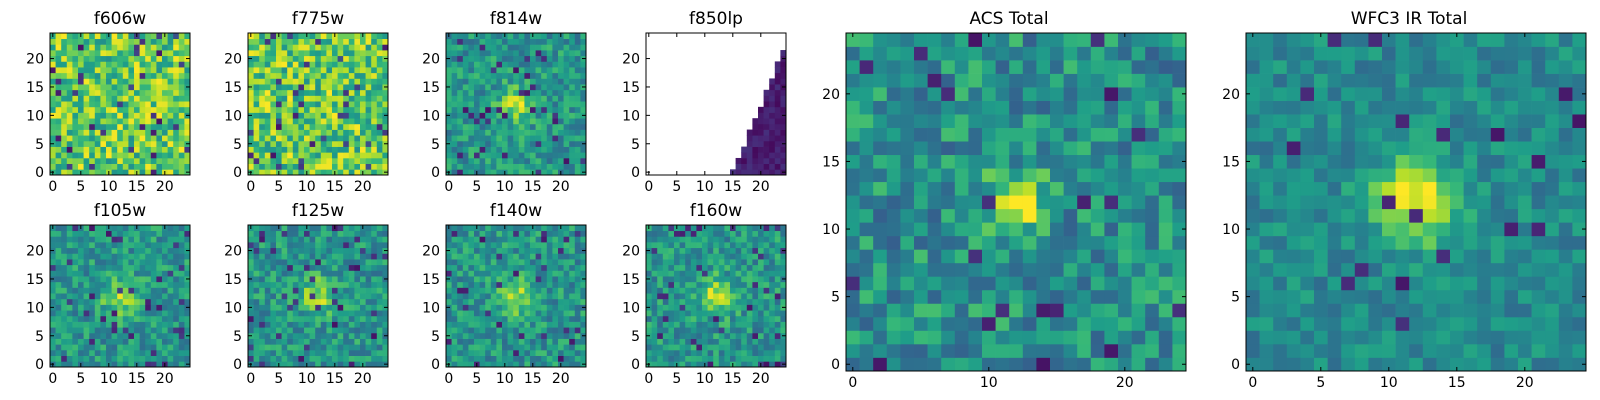 The image size is (1600, 400). I want to click on y-tick-label: 10, so click(233, 308).